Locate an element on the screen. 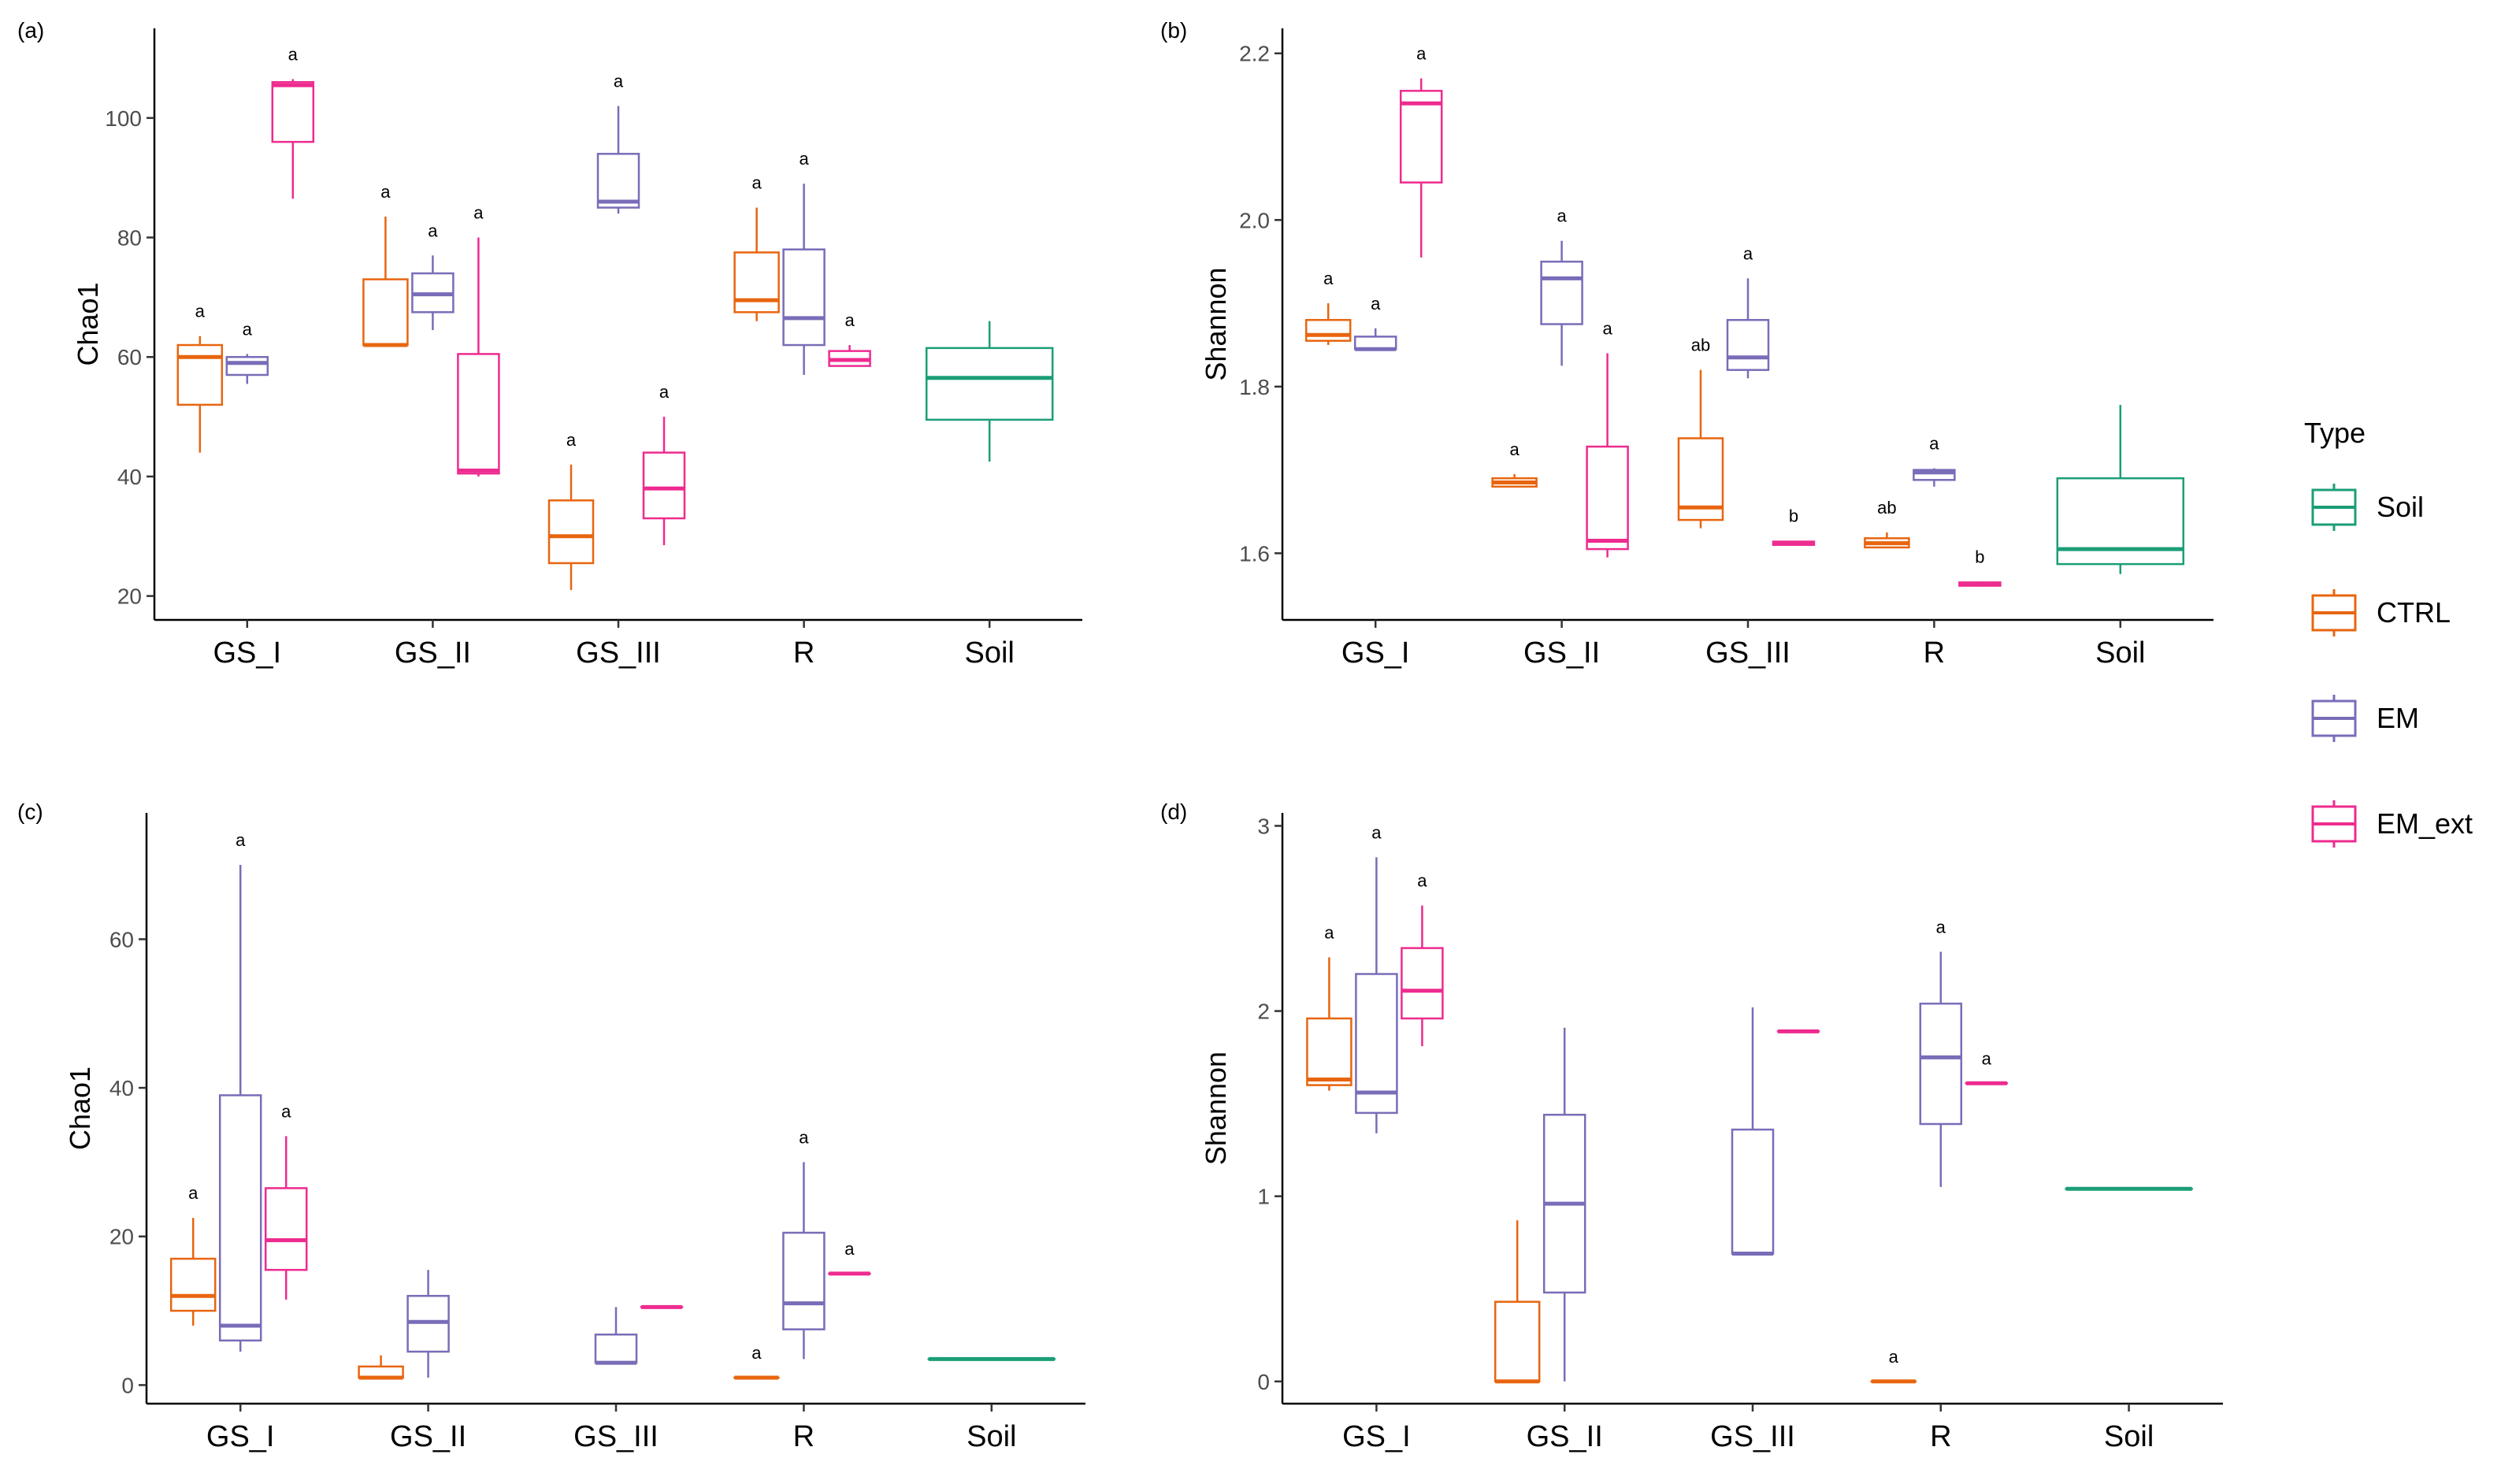  x-tick-label: GS_II is located at coordinates (433, 653).